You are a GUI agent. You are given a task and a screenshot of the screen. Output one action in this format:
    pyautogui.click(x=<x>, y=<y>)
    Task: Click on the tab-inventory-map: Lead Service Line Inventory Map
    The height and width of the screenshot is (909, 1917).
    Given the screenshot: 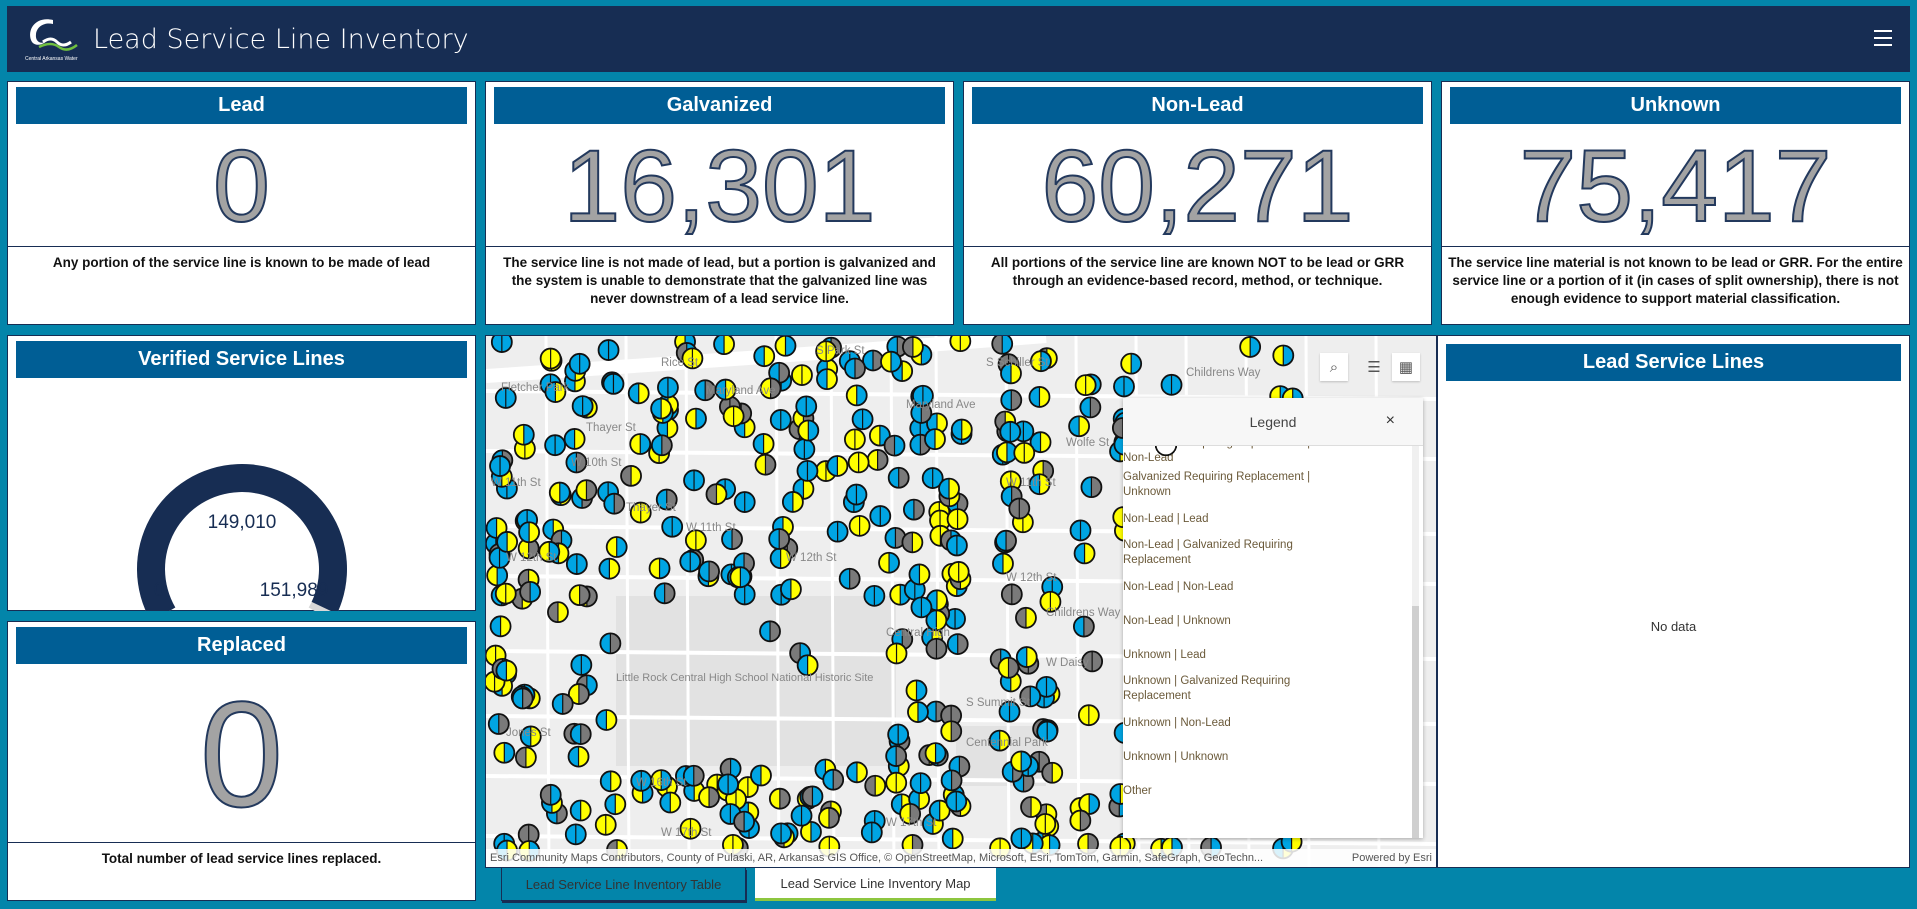 What is the action you would take?
    pyautogui.click(x=875, y=884)
    